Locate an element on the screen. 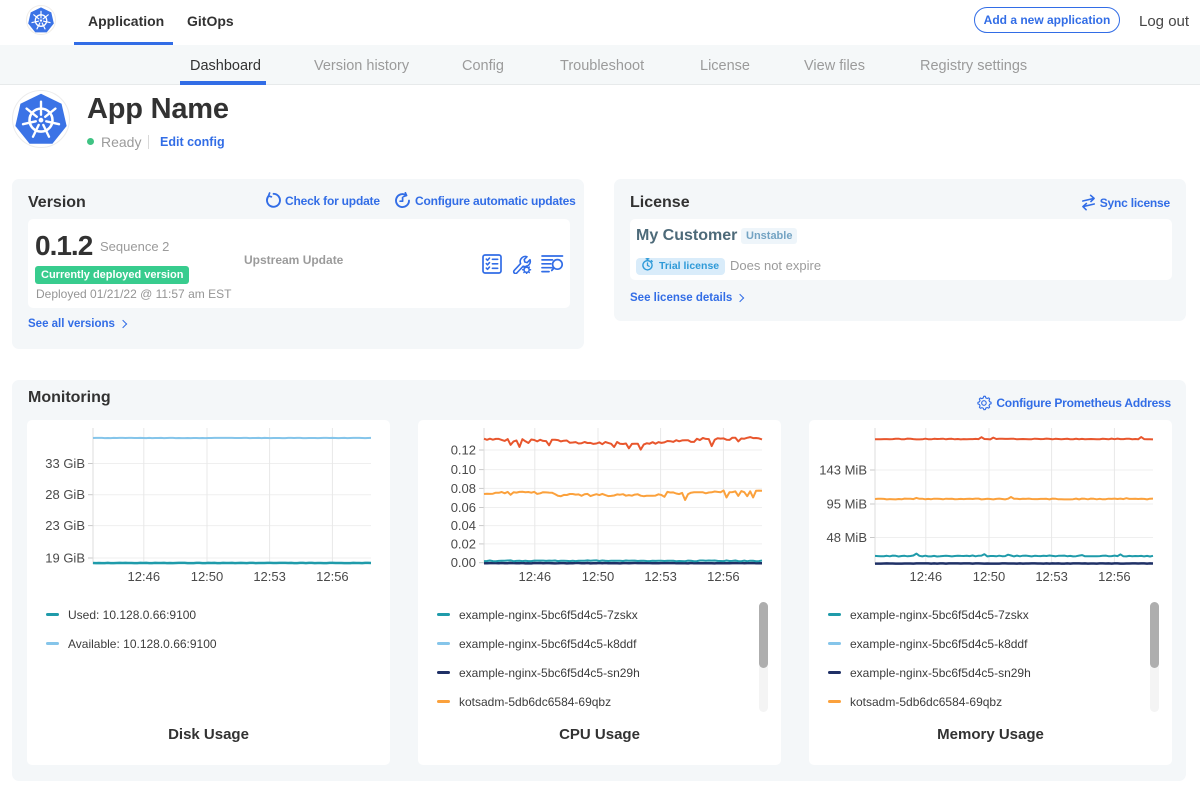 The image size is (1200, 796). svg-text: 0.00 is located at coordinates (463, 562).